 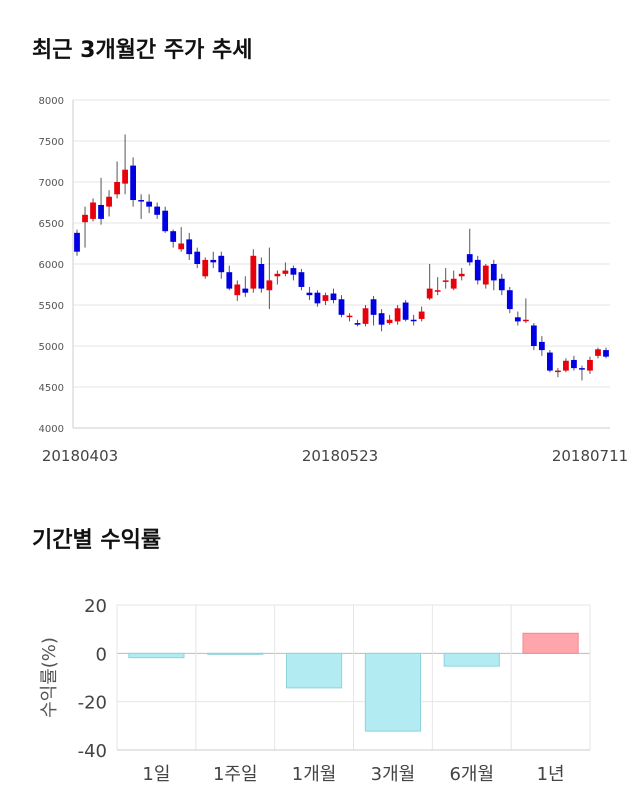 What do you see at coordinates (353, 682) in the screenshot?
I see `bars` at bounding box center [353, 682].